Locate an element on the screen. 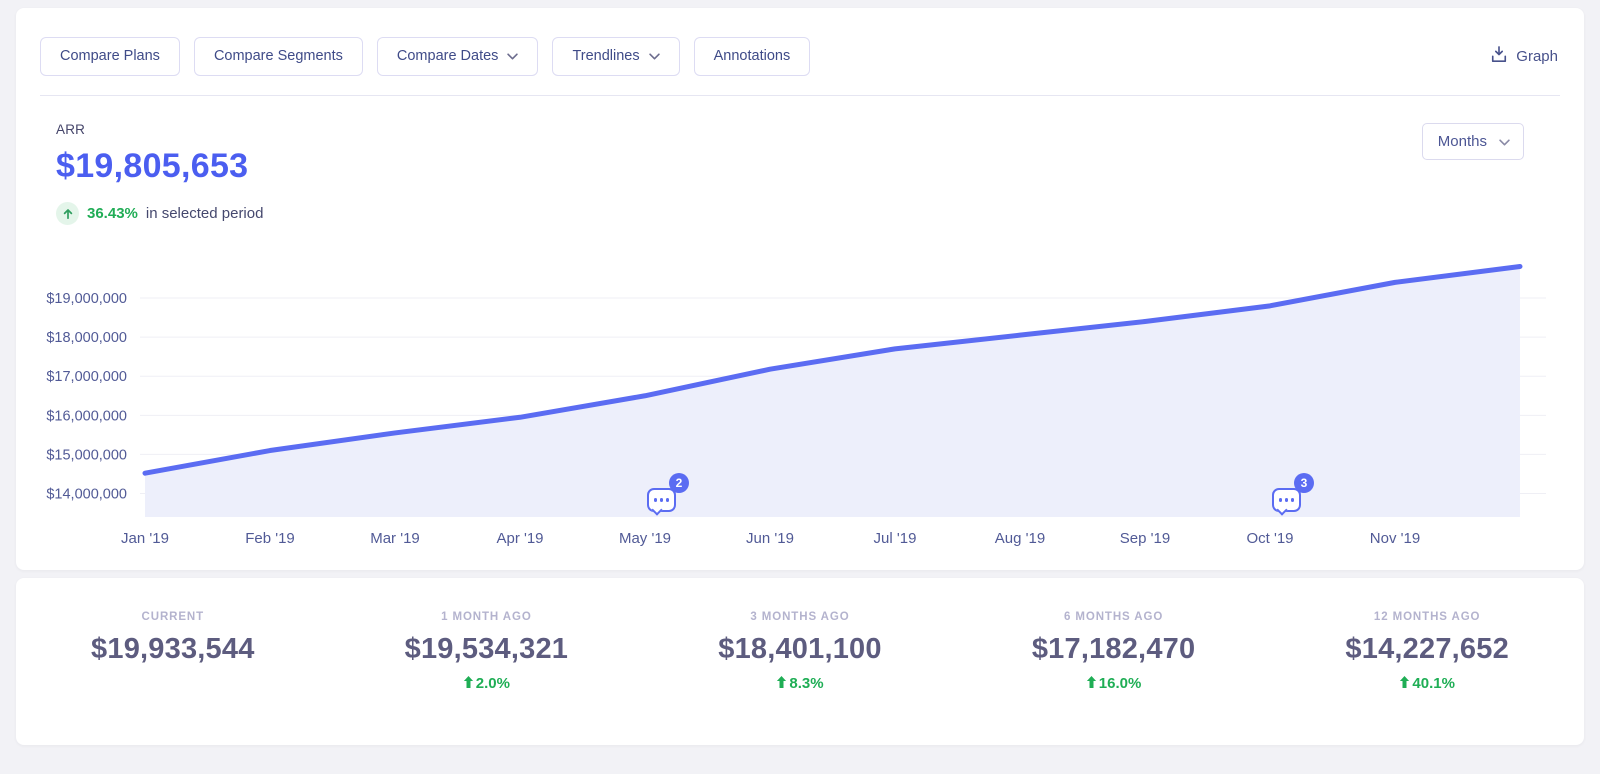  graph-export-label: Graph is located at coordinates (1537, 56).